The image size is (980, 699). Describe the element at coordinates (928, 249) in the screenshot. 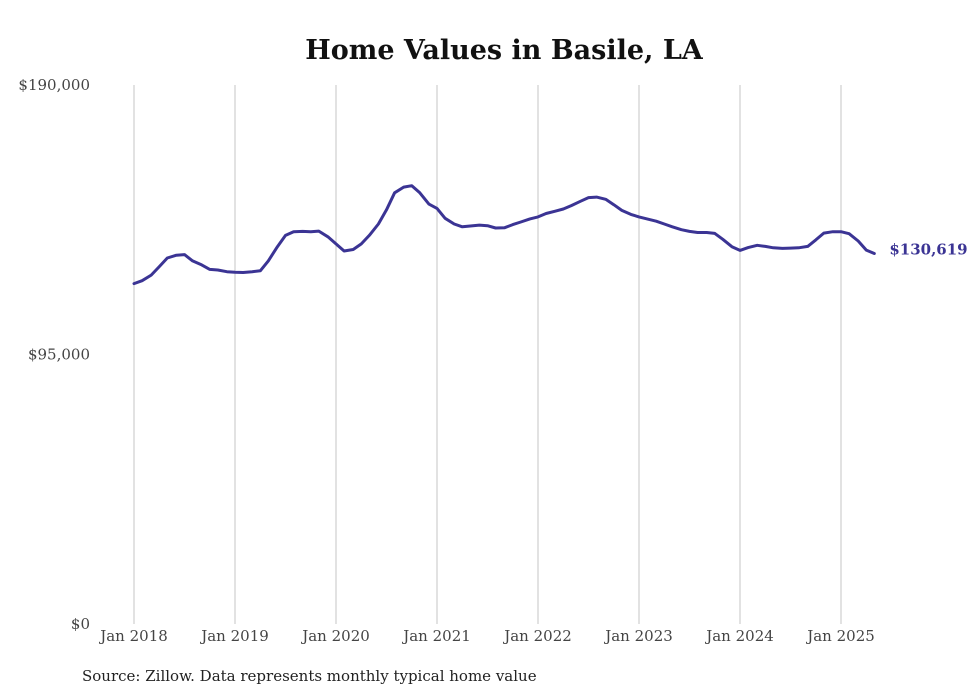

I see `end-value-label: $130,619` at that location.